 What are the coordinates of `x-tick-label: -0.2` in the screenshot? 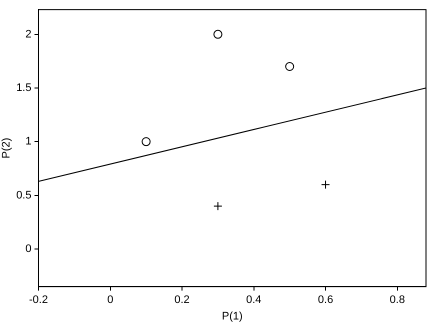 It's located at (38, 300).